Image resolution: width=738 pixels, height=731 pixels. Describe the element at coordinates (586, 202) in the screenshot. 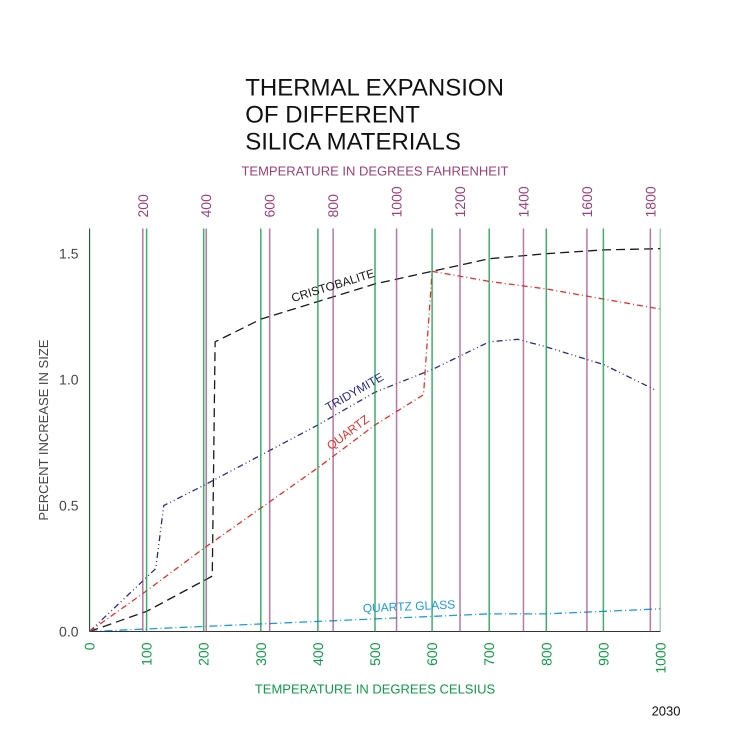

I see `x2-tick-label: 1600` at that location.